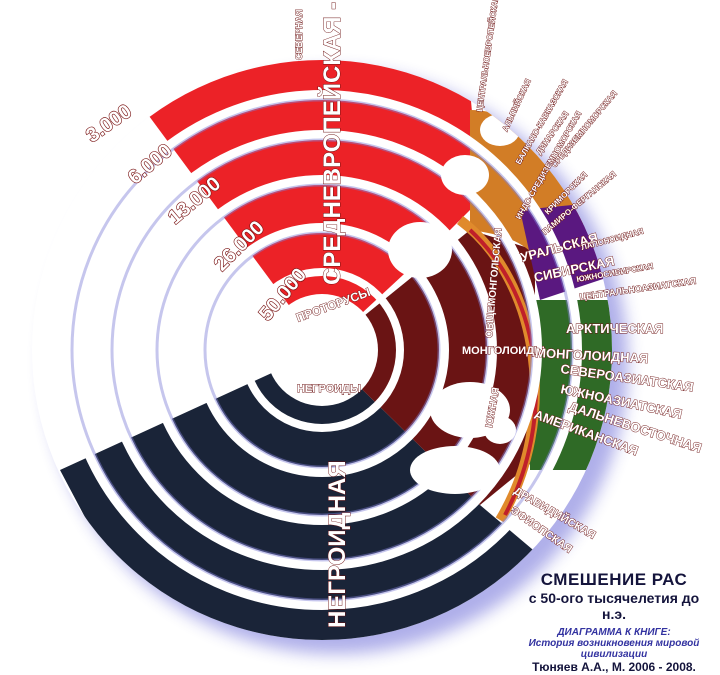  I want to click on branch-arctic: АРКТИЧЕСКАЯ, so click(614, 328).